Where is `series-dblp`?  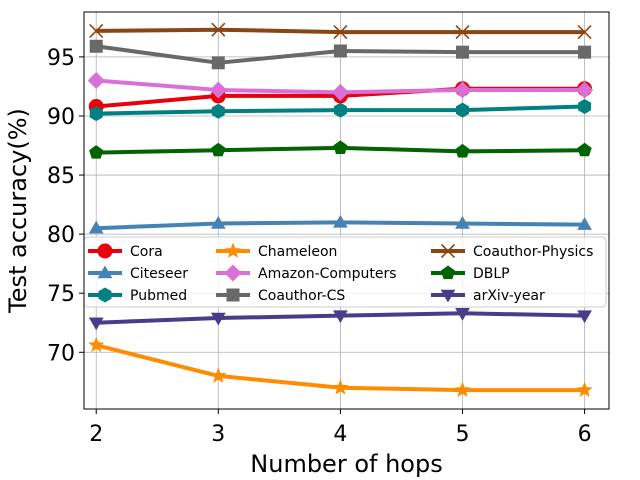 series-dblp is located at coordinates (340, 149).